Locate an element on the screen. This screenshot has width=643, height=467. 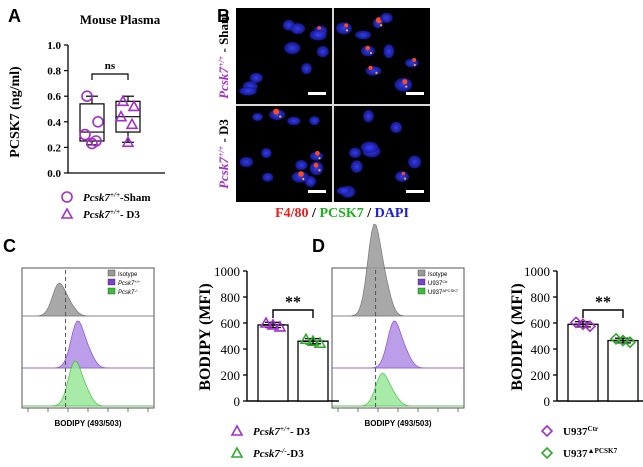
panel-c-legend-label-1-gene: Pcsk7 is located at coordinates (266, 454).